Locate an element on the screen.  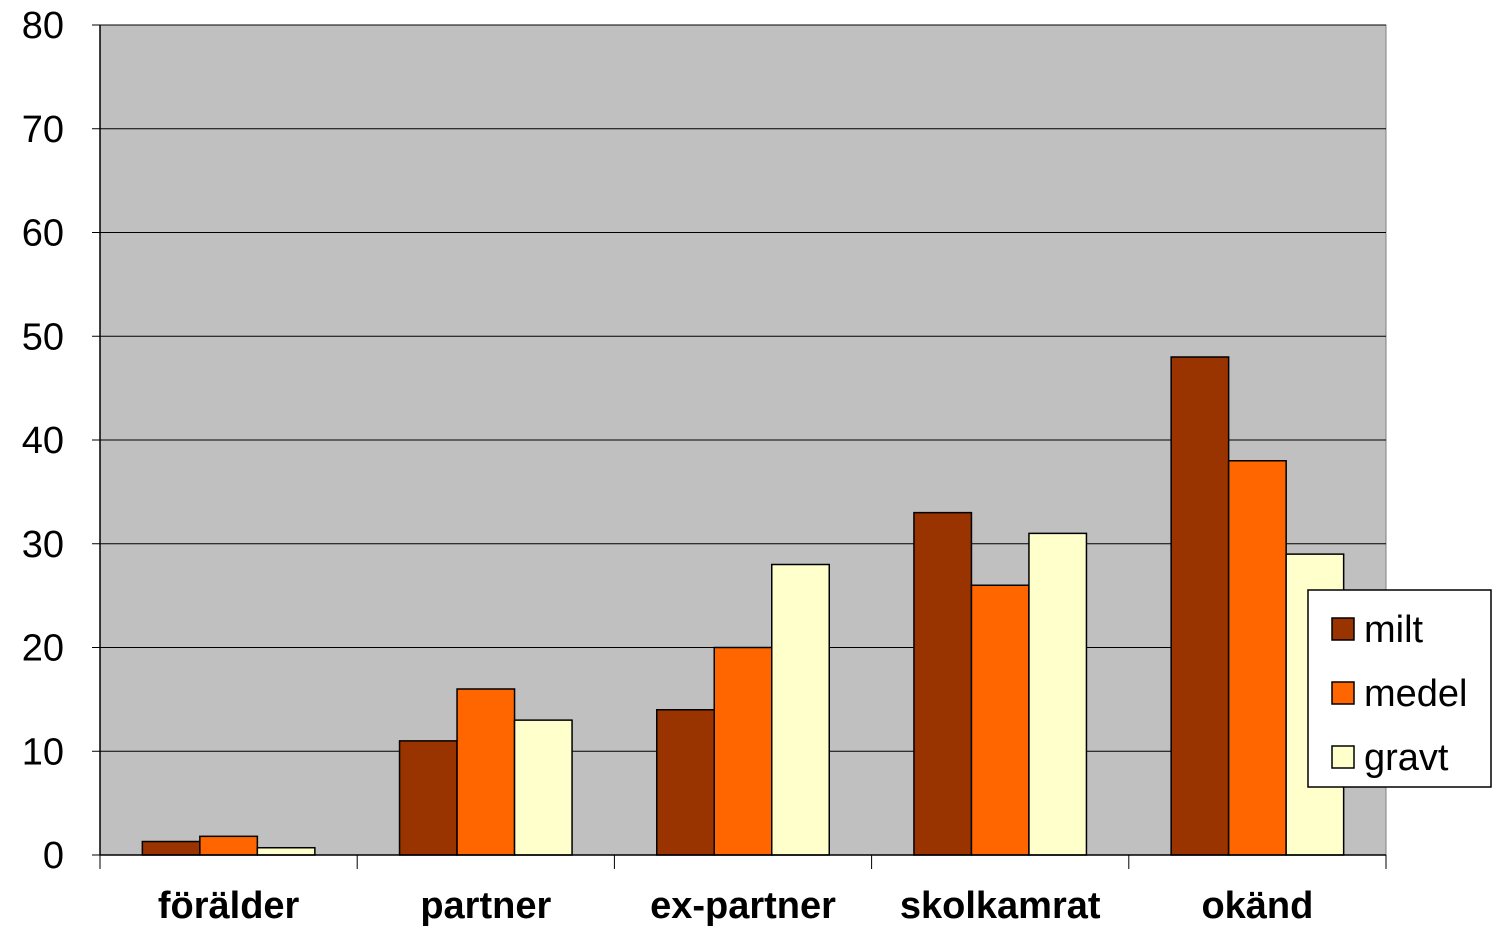
legend-swatch-medel is located at coordinates (1343, 693).